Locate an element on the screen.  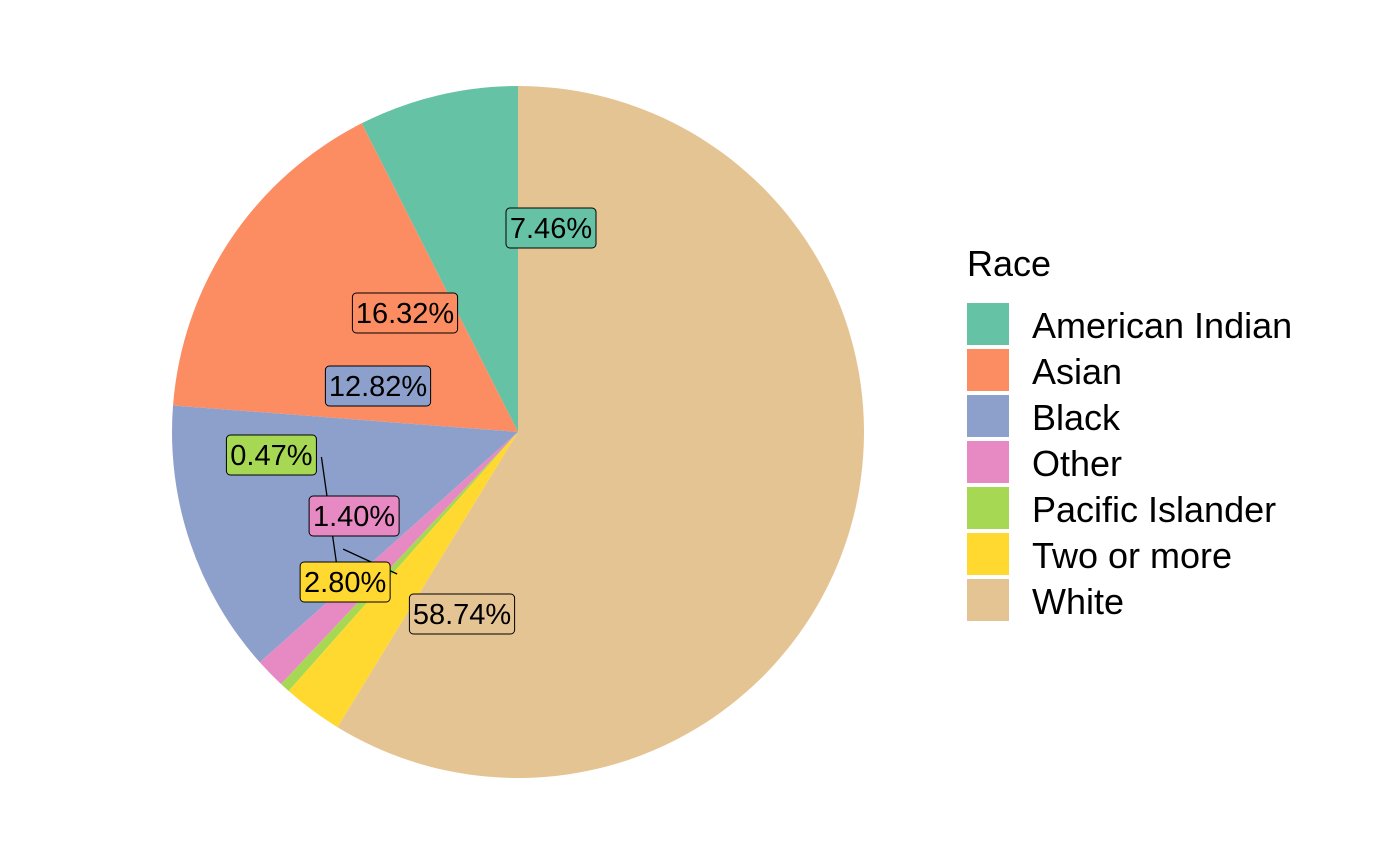
pie-data-labels: 7.46% 16.32% 12.82% 1.40%0.47% 2.80% 58.74% is located at coordinates (411, 421).